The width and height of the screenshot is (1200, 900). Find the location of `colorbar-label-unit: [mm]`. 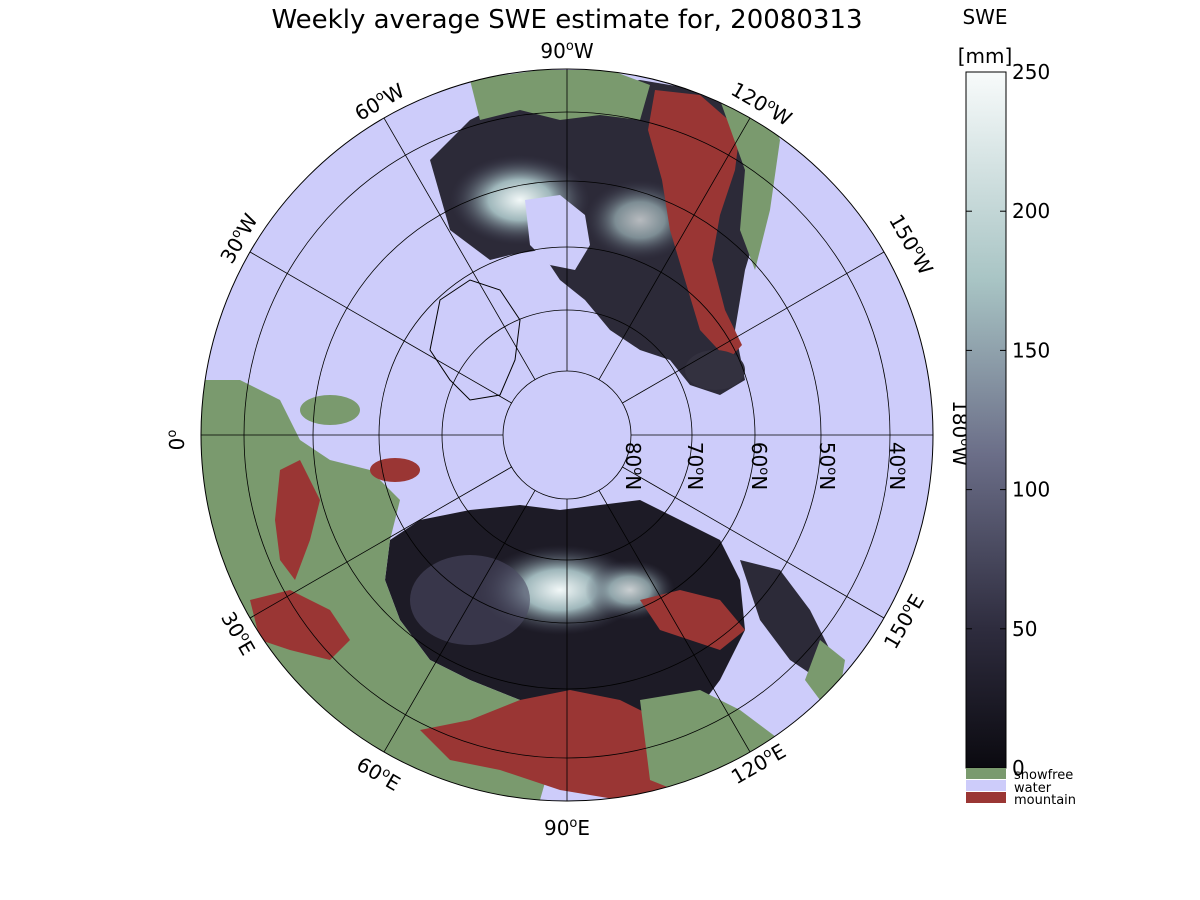

colorbar-label-unit: [mm] is located at coordinates (985, 56).